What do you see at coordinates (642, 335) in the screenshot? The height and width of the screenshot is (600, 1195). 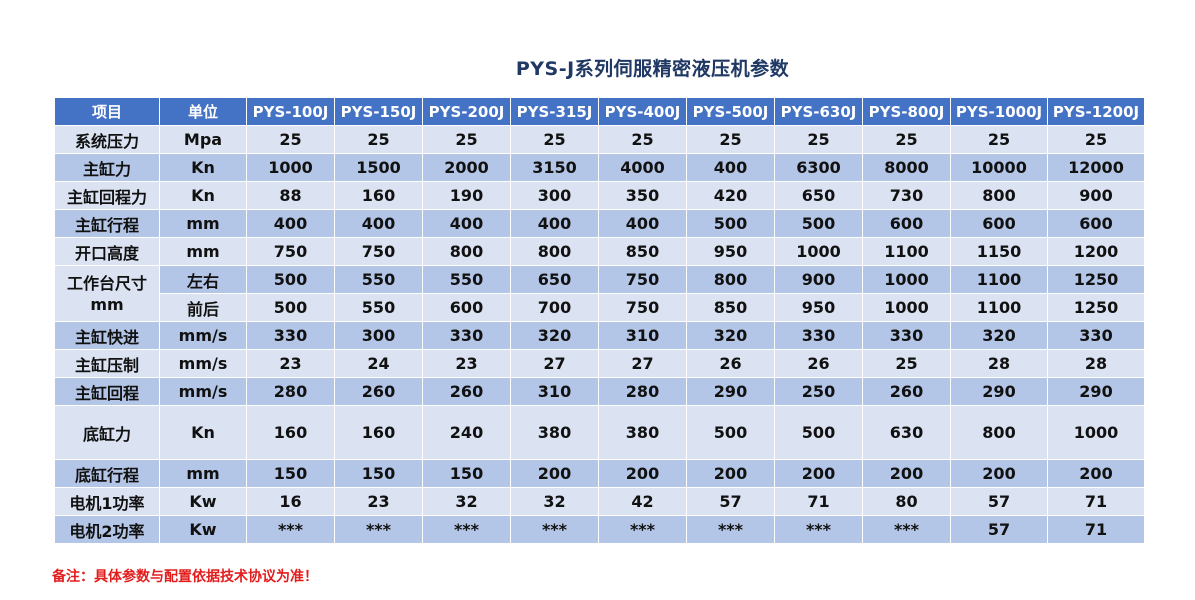 I see `value-cell: 310` at bounding box center [642, 335].